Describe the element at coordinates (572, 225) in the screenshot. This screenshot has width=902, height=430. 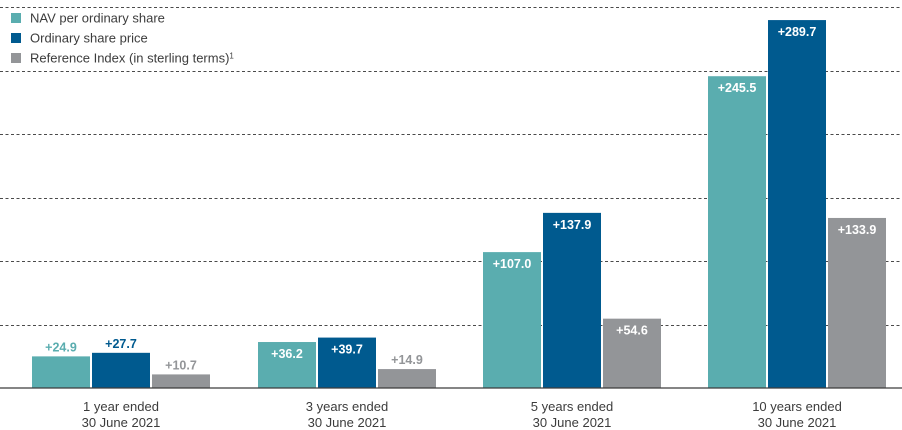
I see `data-label: +137.9` at that location.